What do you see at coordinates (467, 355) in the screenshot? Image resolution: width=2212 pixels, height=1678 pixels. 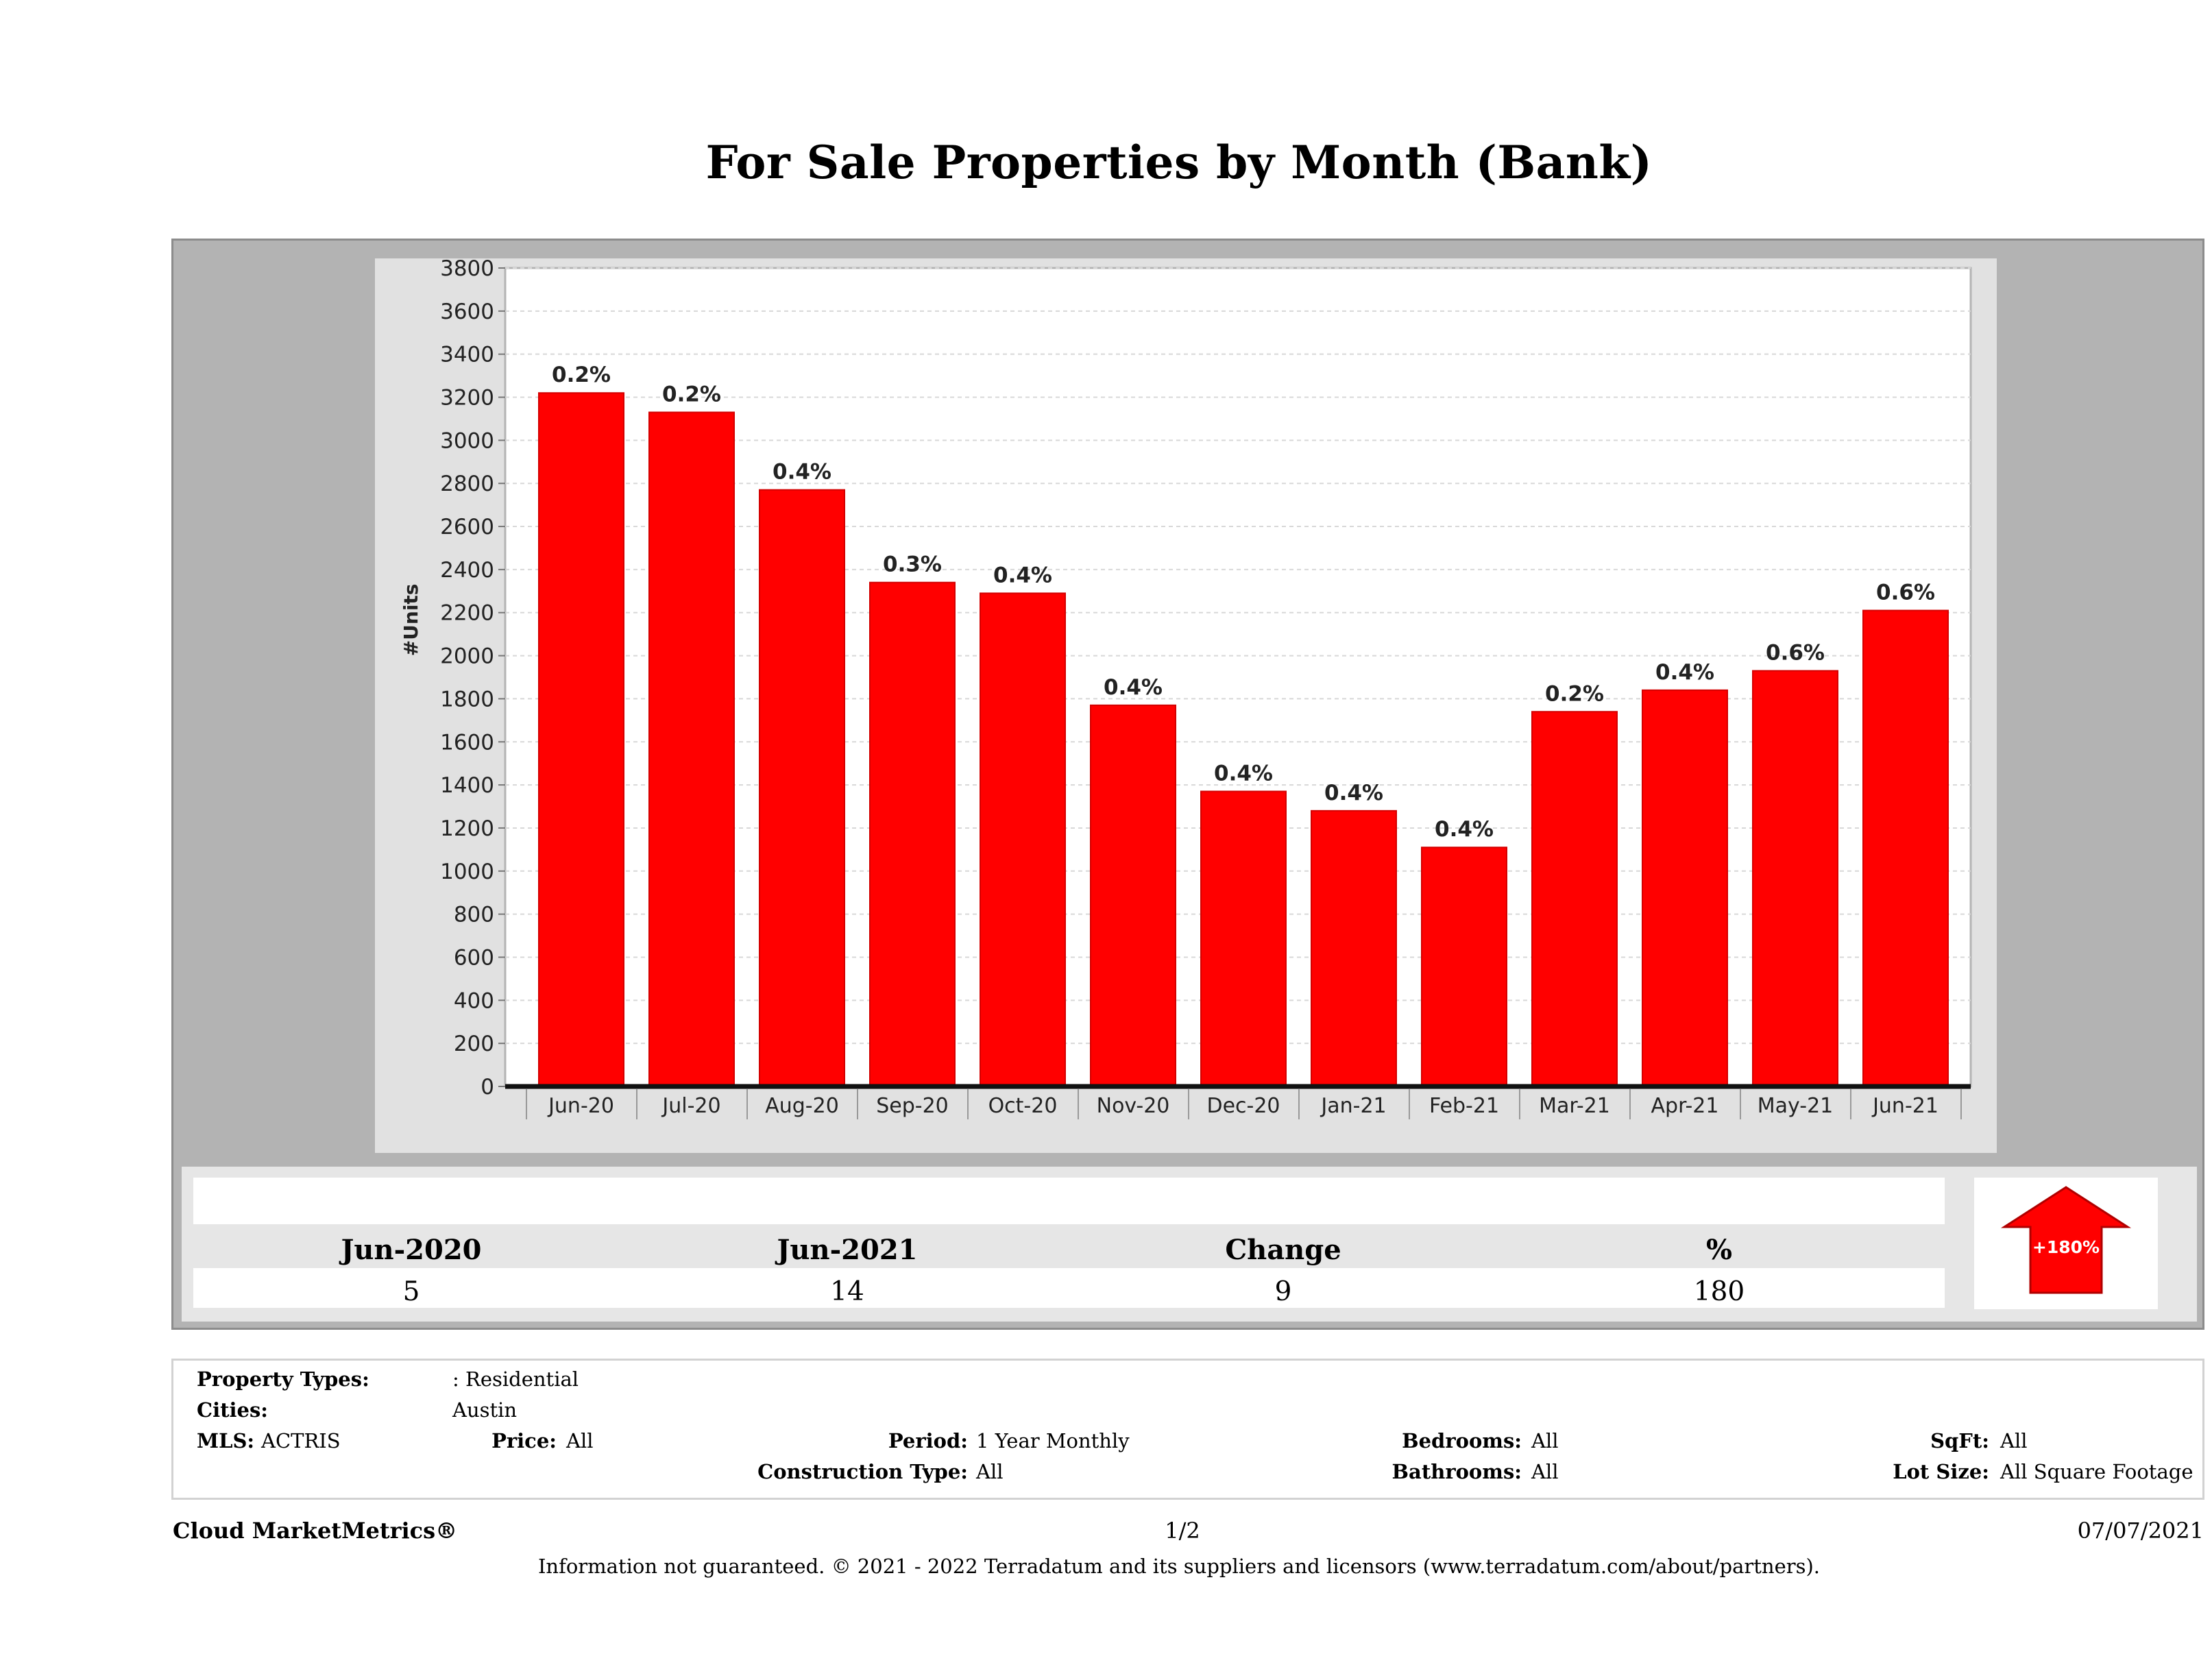 I see `y-tick-label: 3400` at bounding box center [467, 355].